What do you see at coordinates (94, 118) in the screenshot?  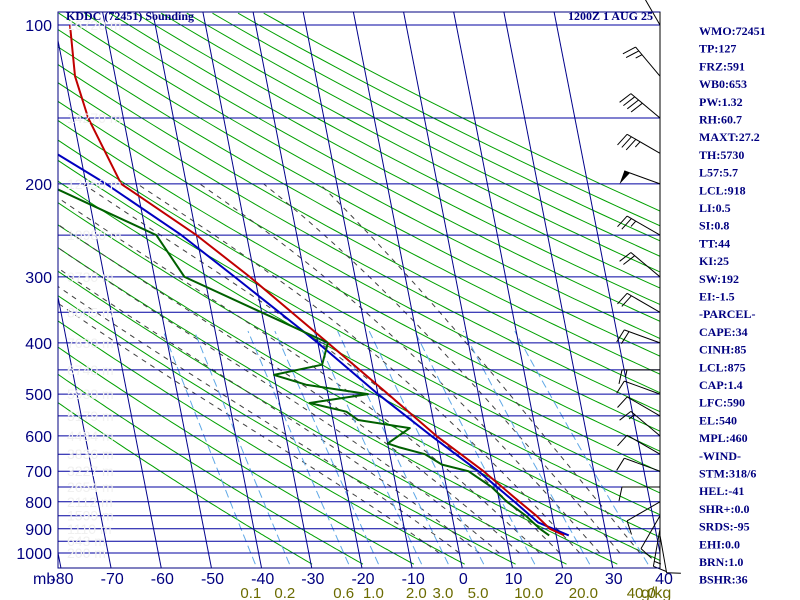 I see `height-label: 14270 m` at bounding box center [94, 118].